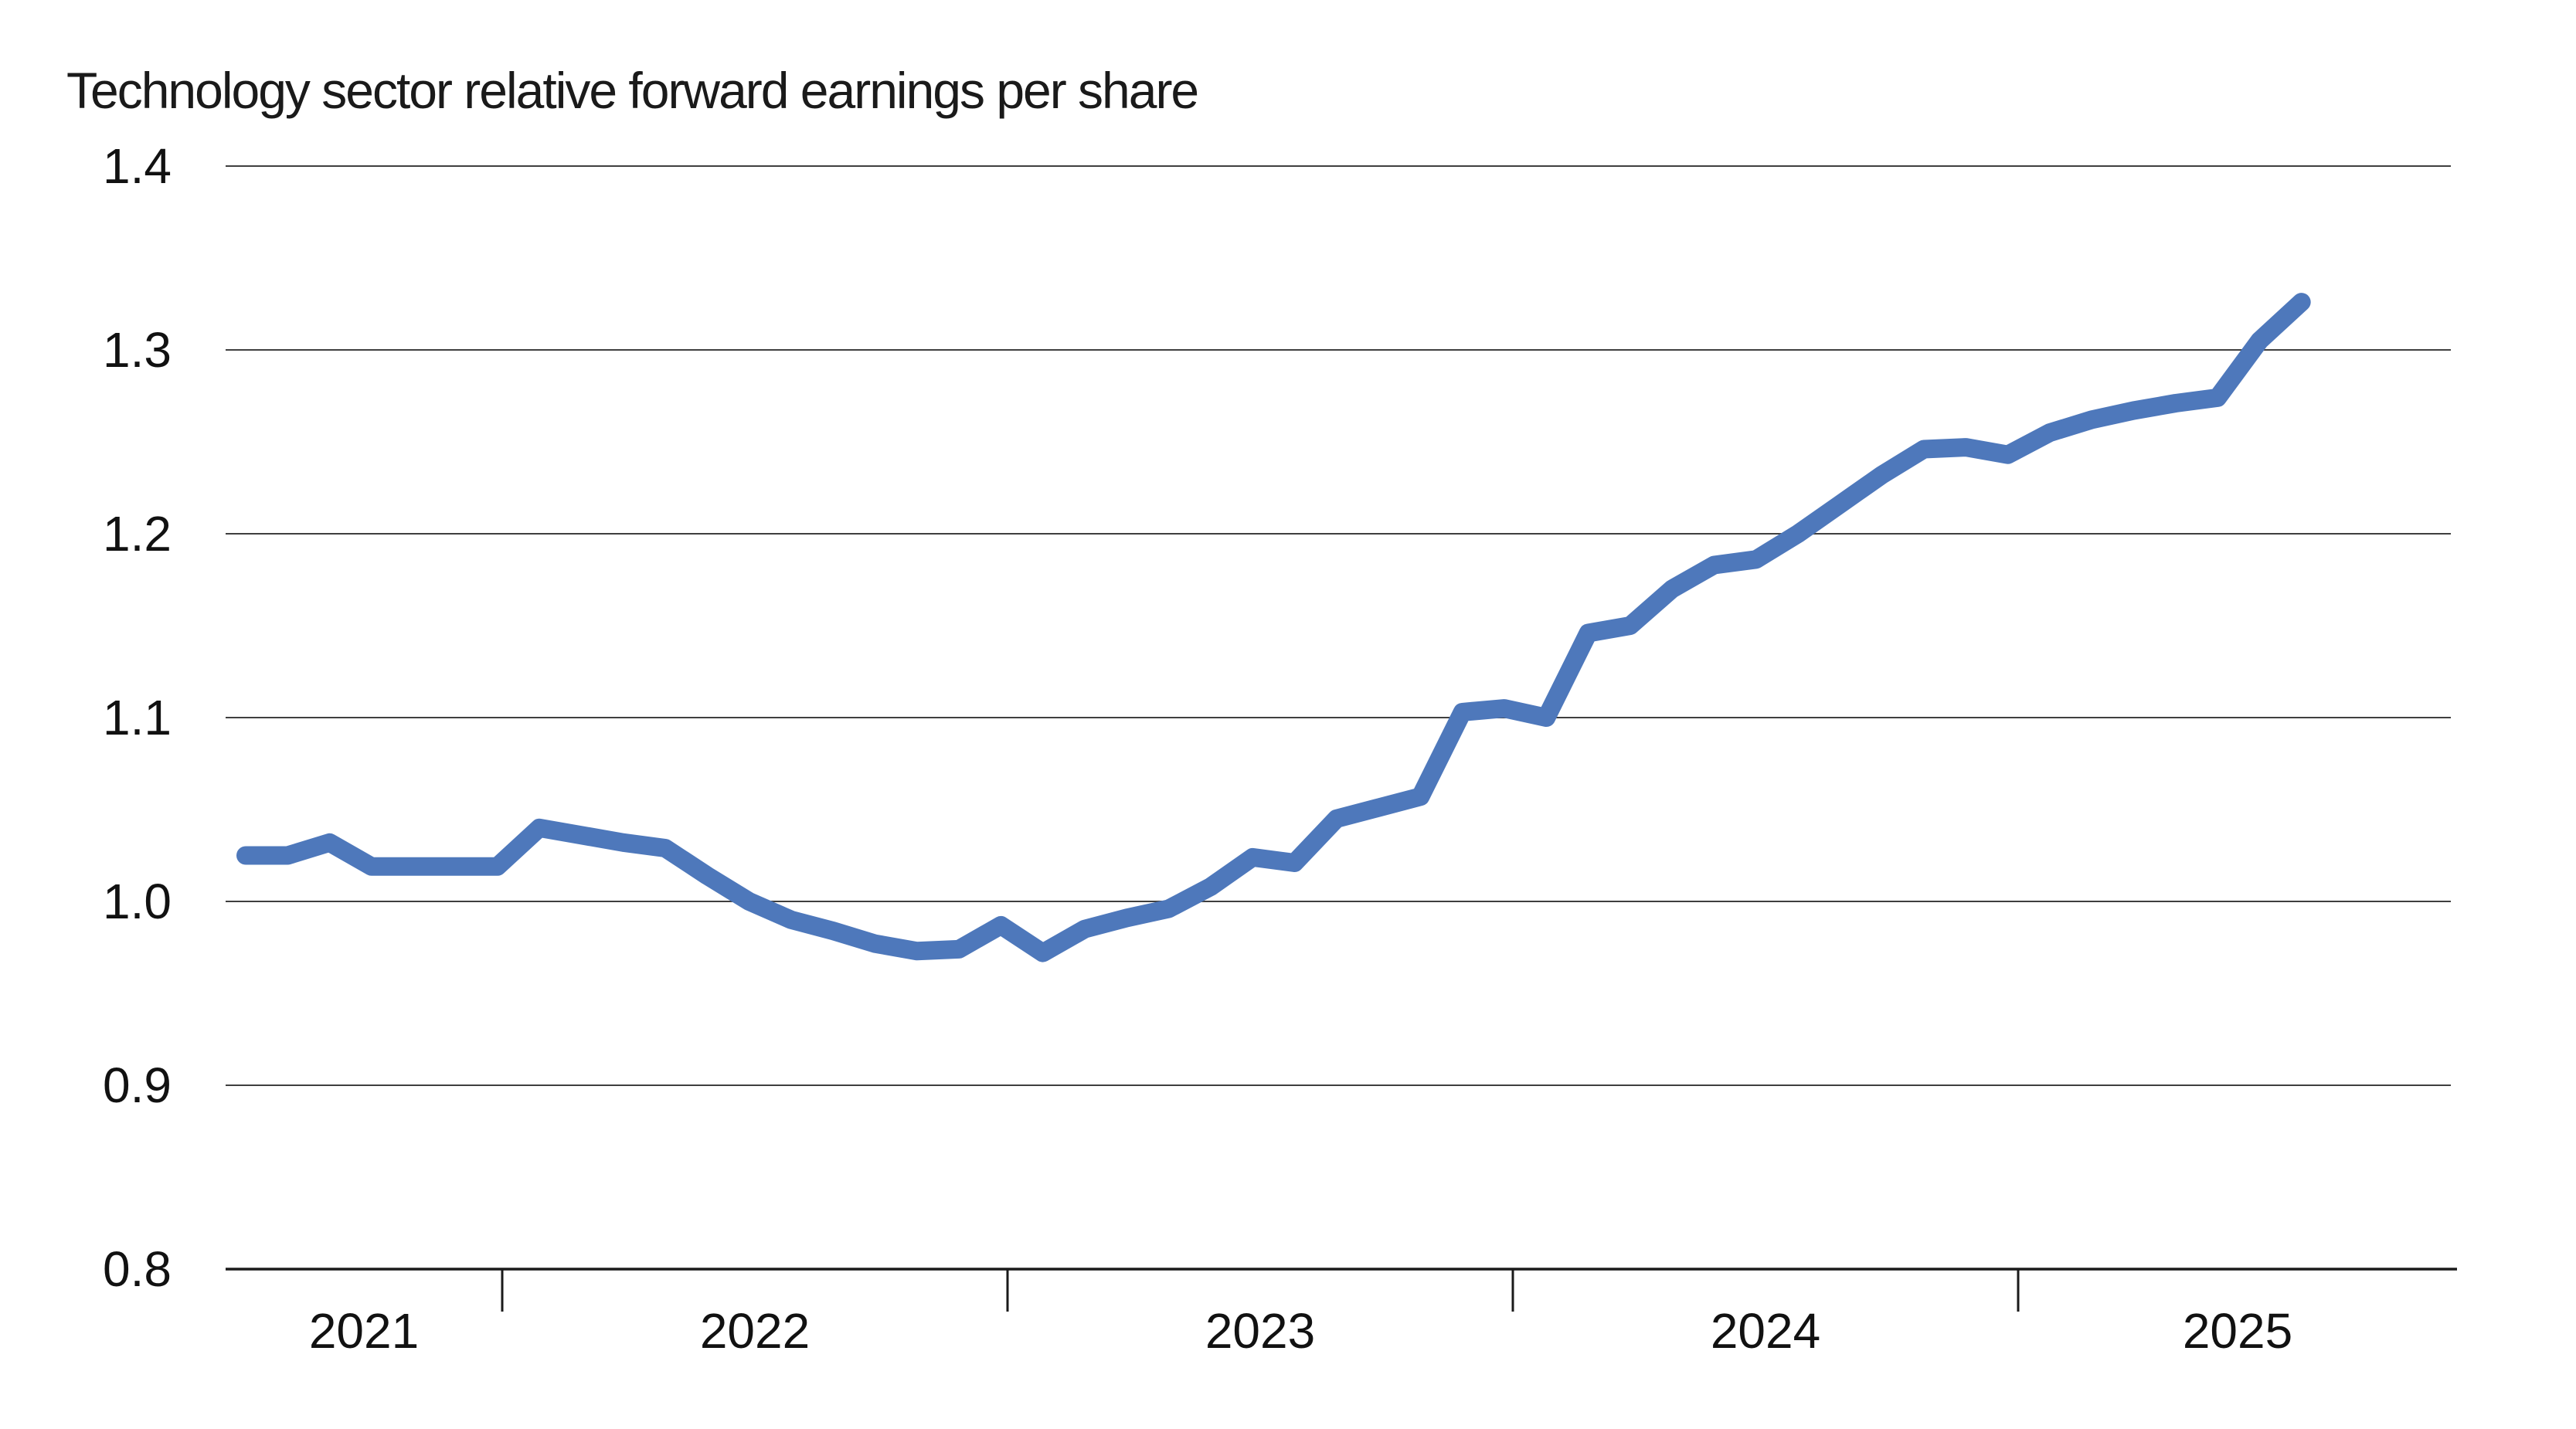  Describe the element at coordinates (1260, 1331) in the screenshot. I see `x-axis-tick-label: 2023` at that location.